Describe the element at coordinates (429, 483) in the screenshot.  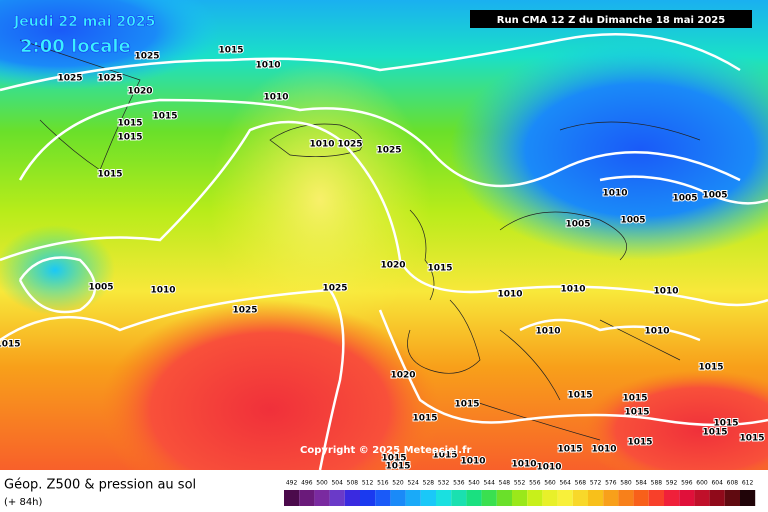
I see `colorbar-label: 528` at that location.